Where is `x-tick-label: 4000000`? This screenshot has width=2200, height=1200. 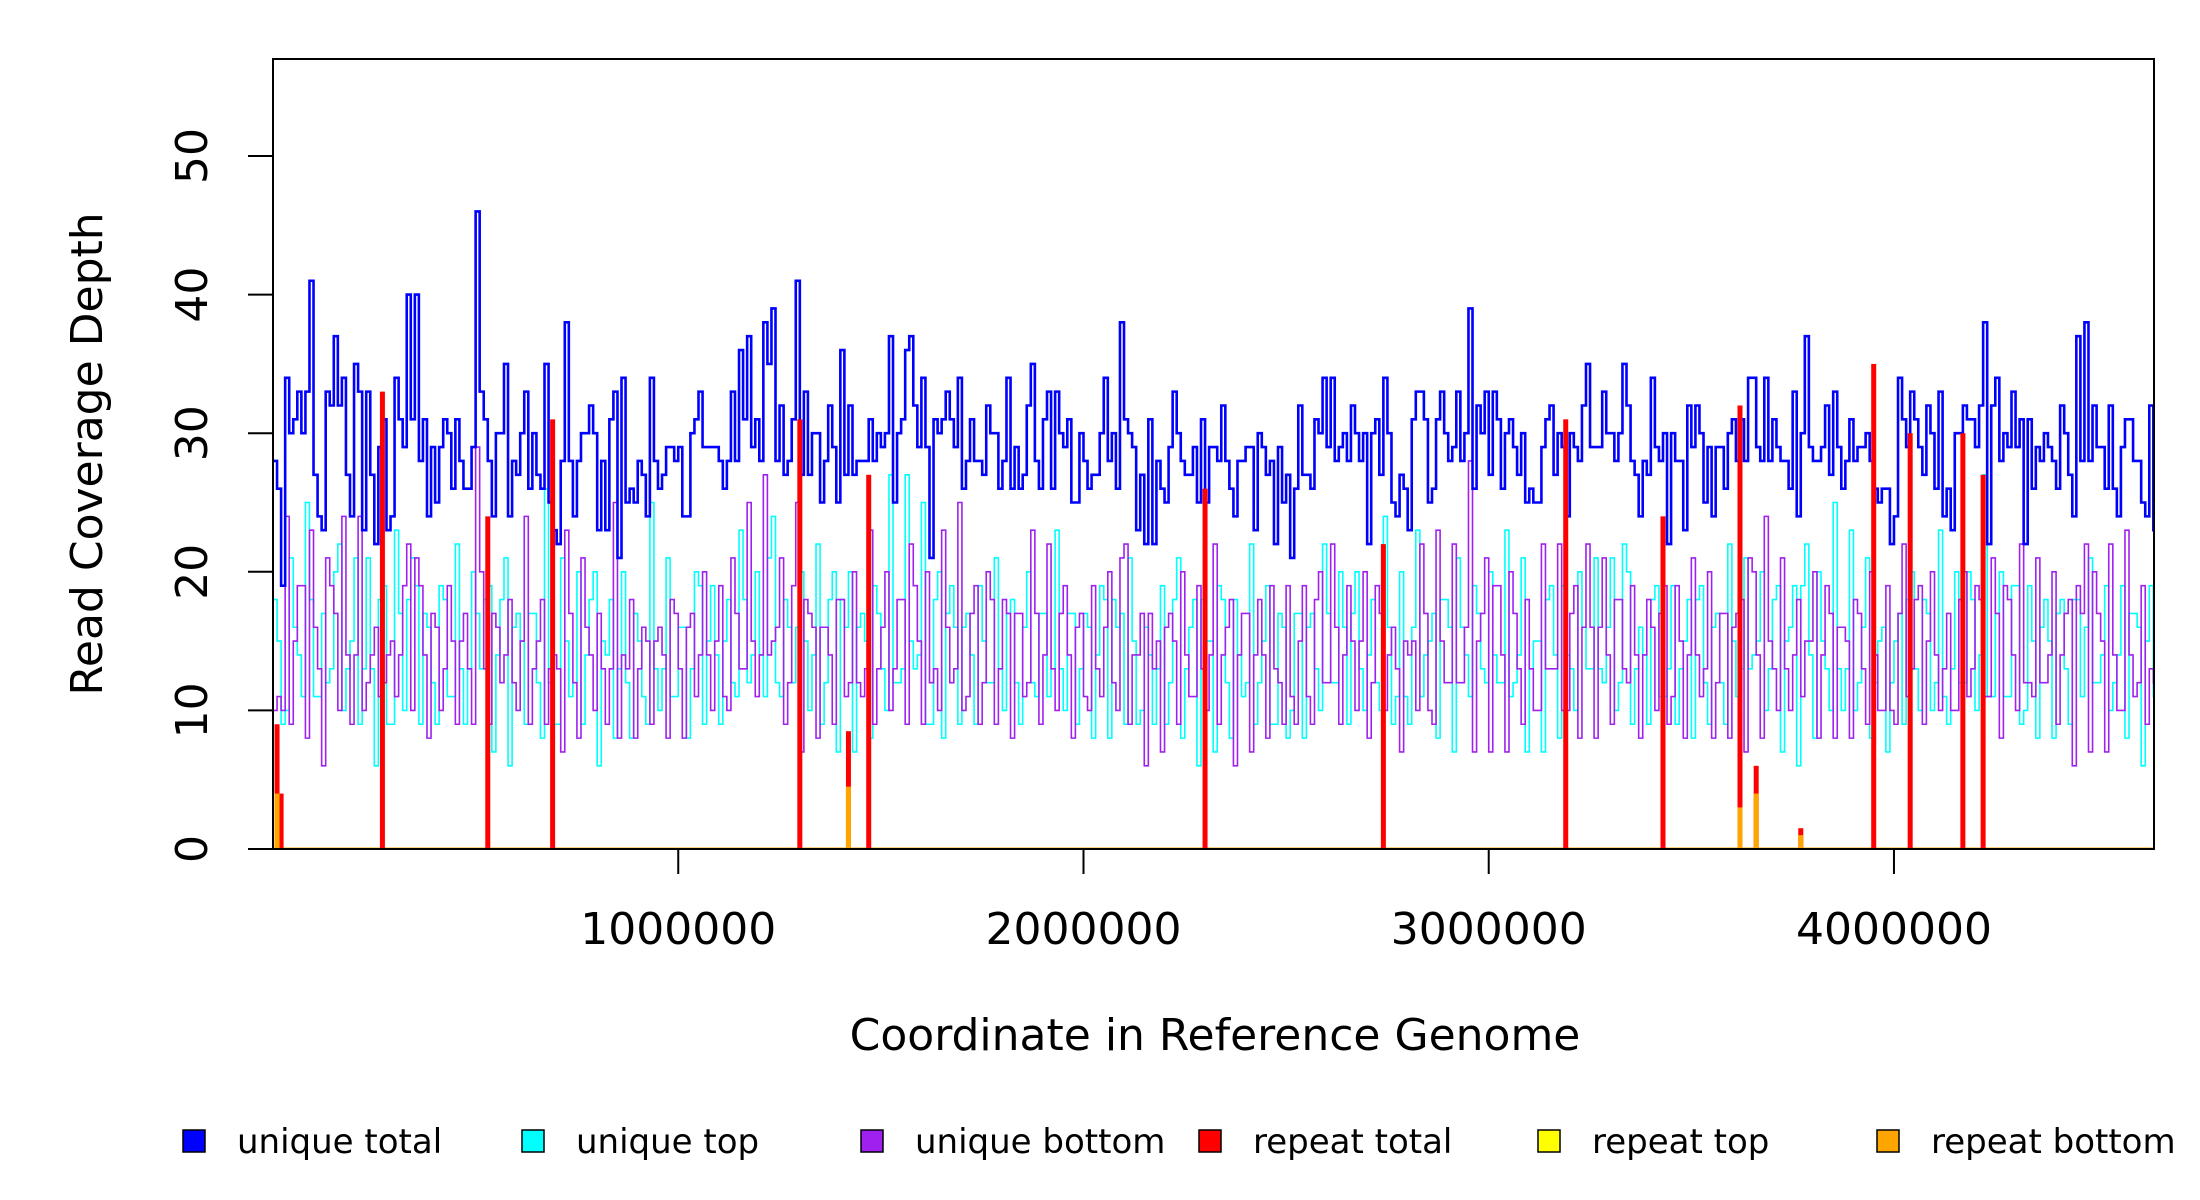
x-tick-label: 4000000 is located at coordinates (1894, 929).